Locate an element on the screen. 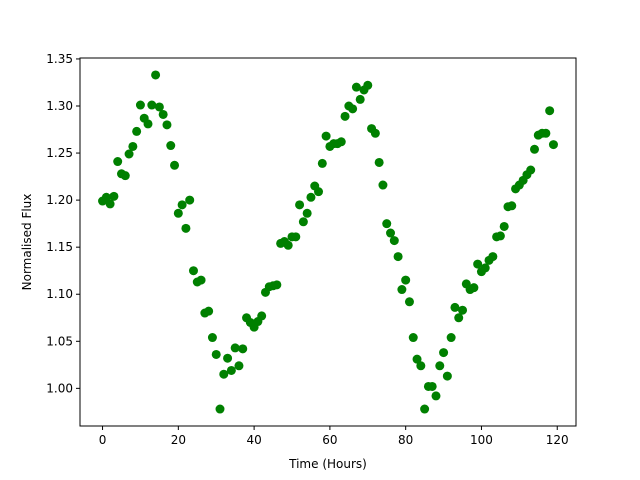 This screenshot has width=640, height=480. y-tick-label: 1.35 is located at coordinates (59, 59).